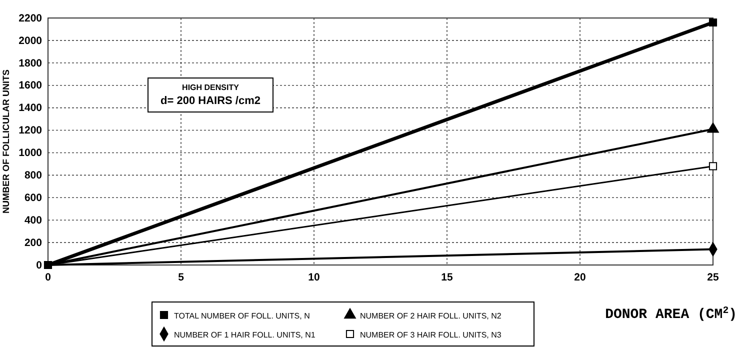 This screenshot has width=740, height=347. Describe the element at coordinates (431, 316) in the screenshot. I see `legend-label: NUMBER OF 2 HAIR FOLL. UNITS, N2` at that location.